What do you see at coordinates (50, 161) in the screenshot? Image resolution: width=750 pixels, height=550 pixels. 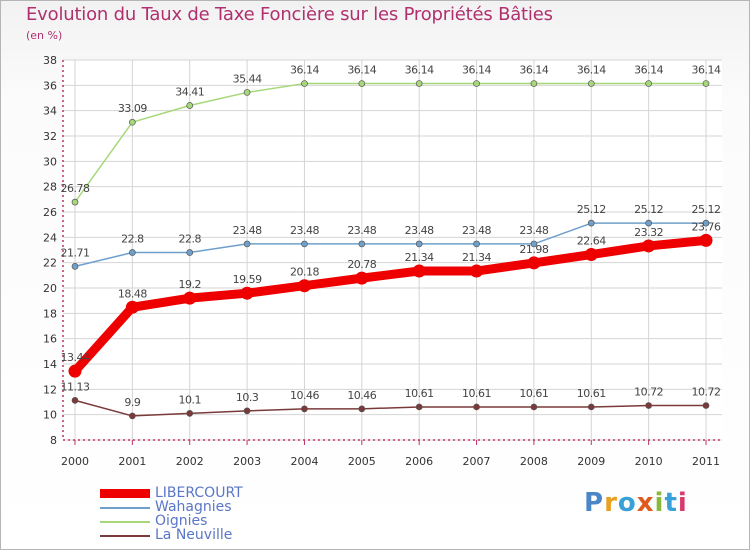 I see `y-tick-label: 30` at bounding box center [50, 161].